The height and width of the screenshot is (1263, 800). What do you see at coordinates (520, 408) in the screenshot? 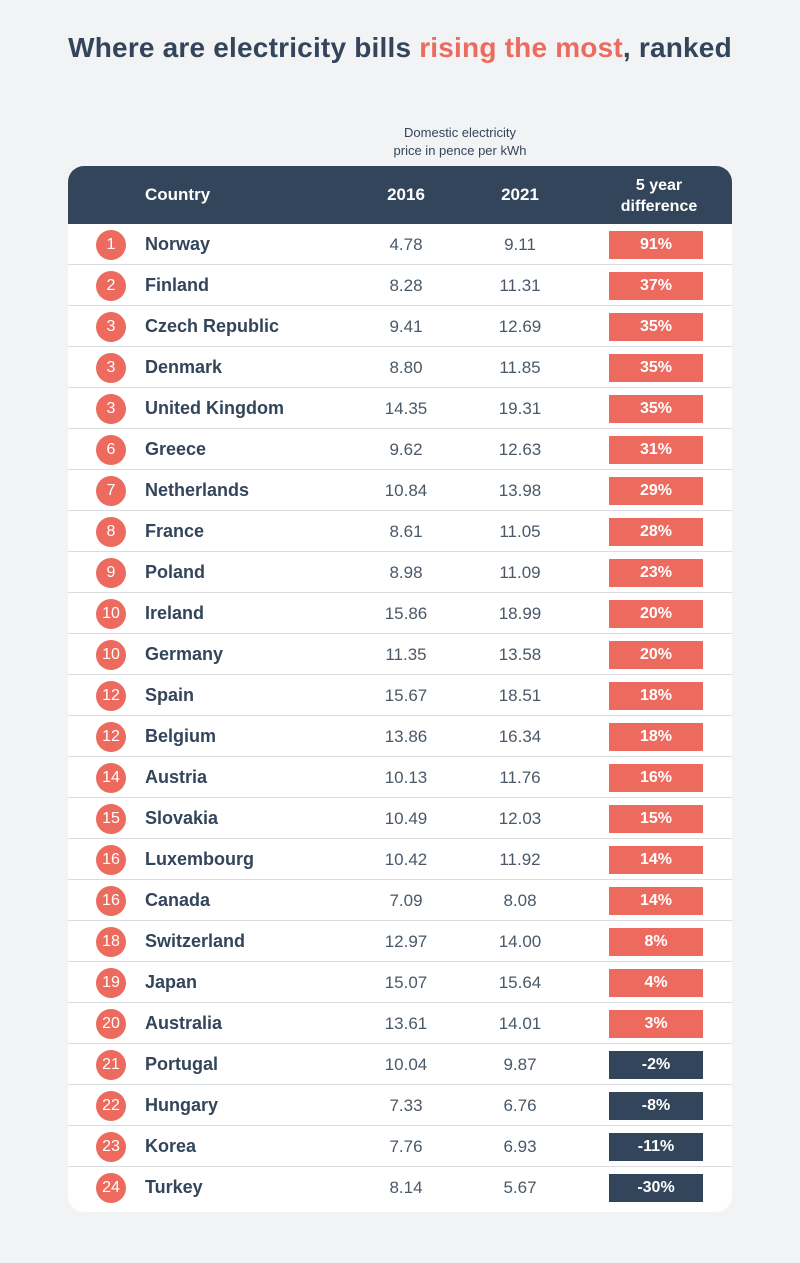
I see `price-2021: 19.31` at bounding box center [520, 408].